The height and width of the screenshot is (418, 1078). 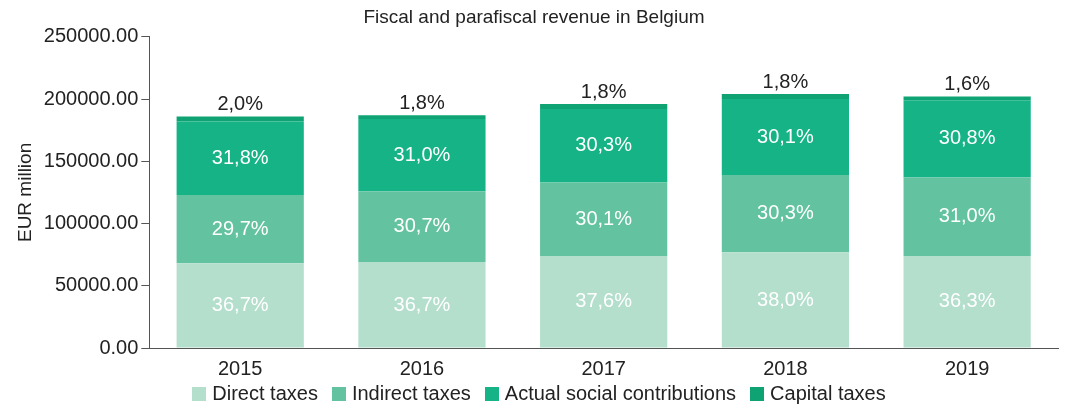 I want to click on annotation: 37,6%, so click(x=604, y=300).